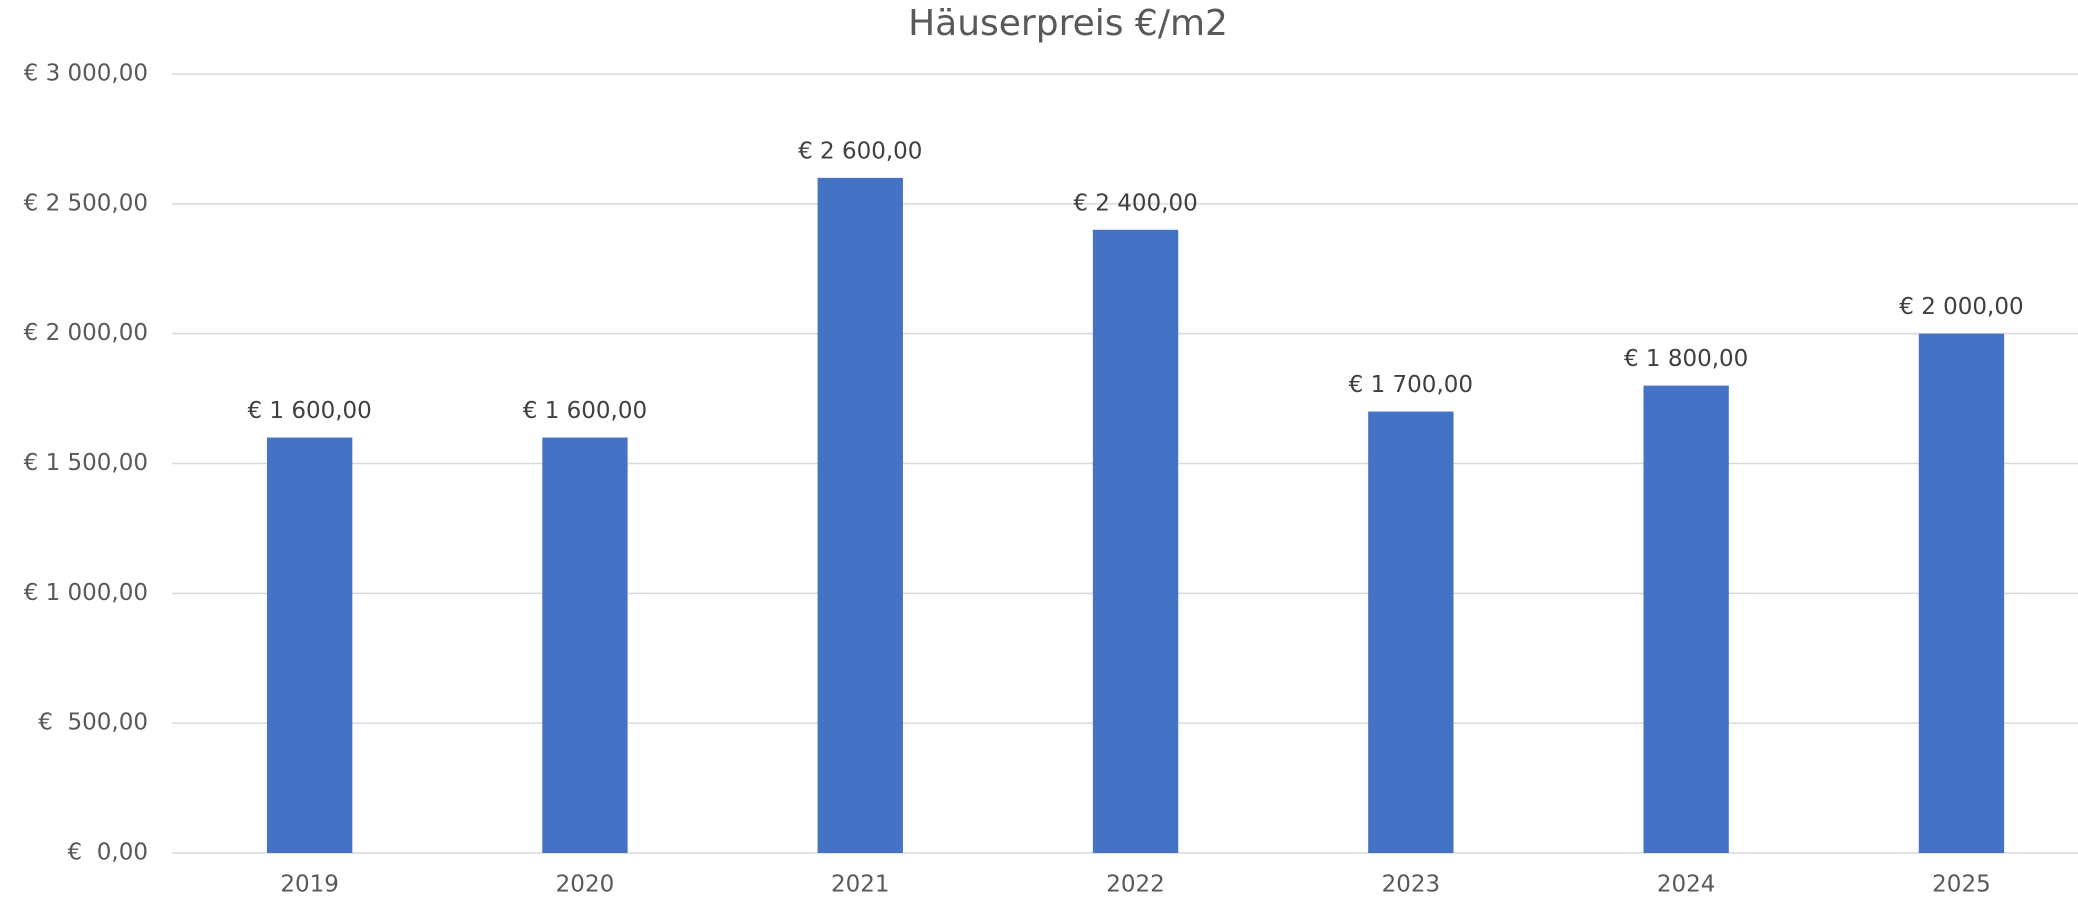 This screenshot has width=2078, height=899. What do you see at coordinates (1686, 359) in the screenshot?
I see `value-label: € 1 800,00` at bounding box center [1686, 359].